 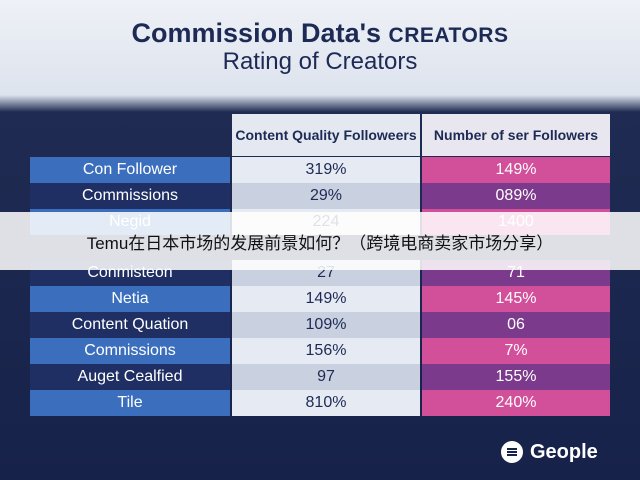 I want to click on title: Commission Data's CREATORS, so click(x=320, y=33).